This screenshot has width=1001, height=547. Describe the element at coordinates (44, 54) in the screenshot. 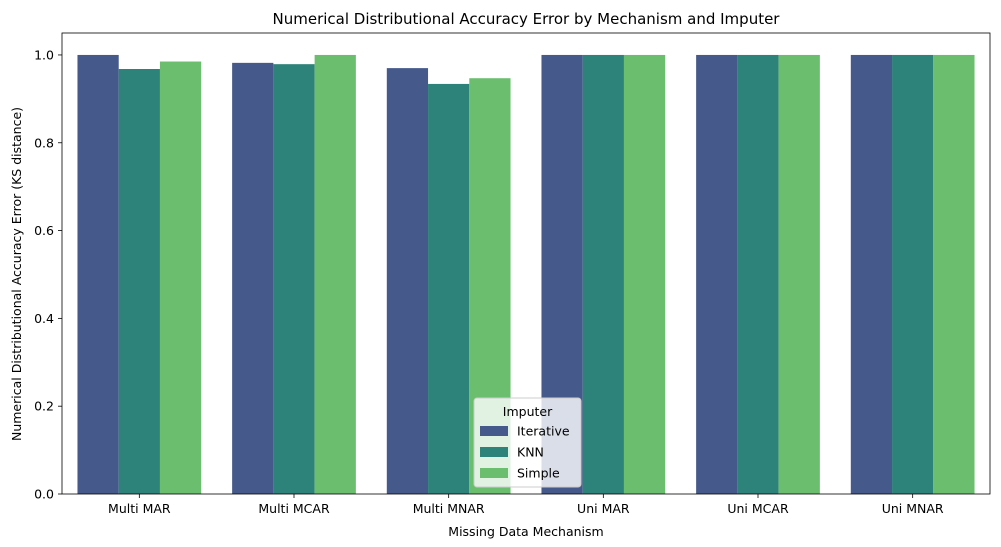

I see `y-tick-label: 1.0` at that location.